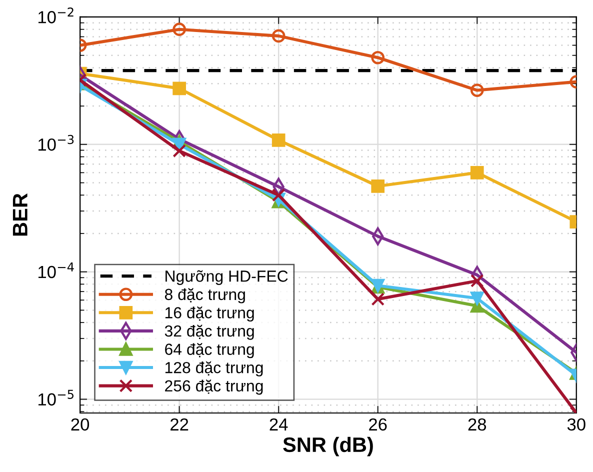  What do you see at coordinates (179, 424) in the screenshot?
I see `x-tick-label: 22` at bounding box center [179, 424].